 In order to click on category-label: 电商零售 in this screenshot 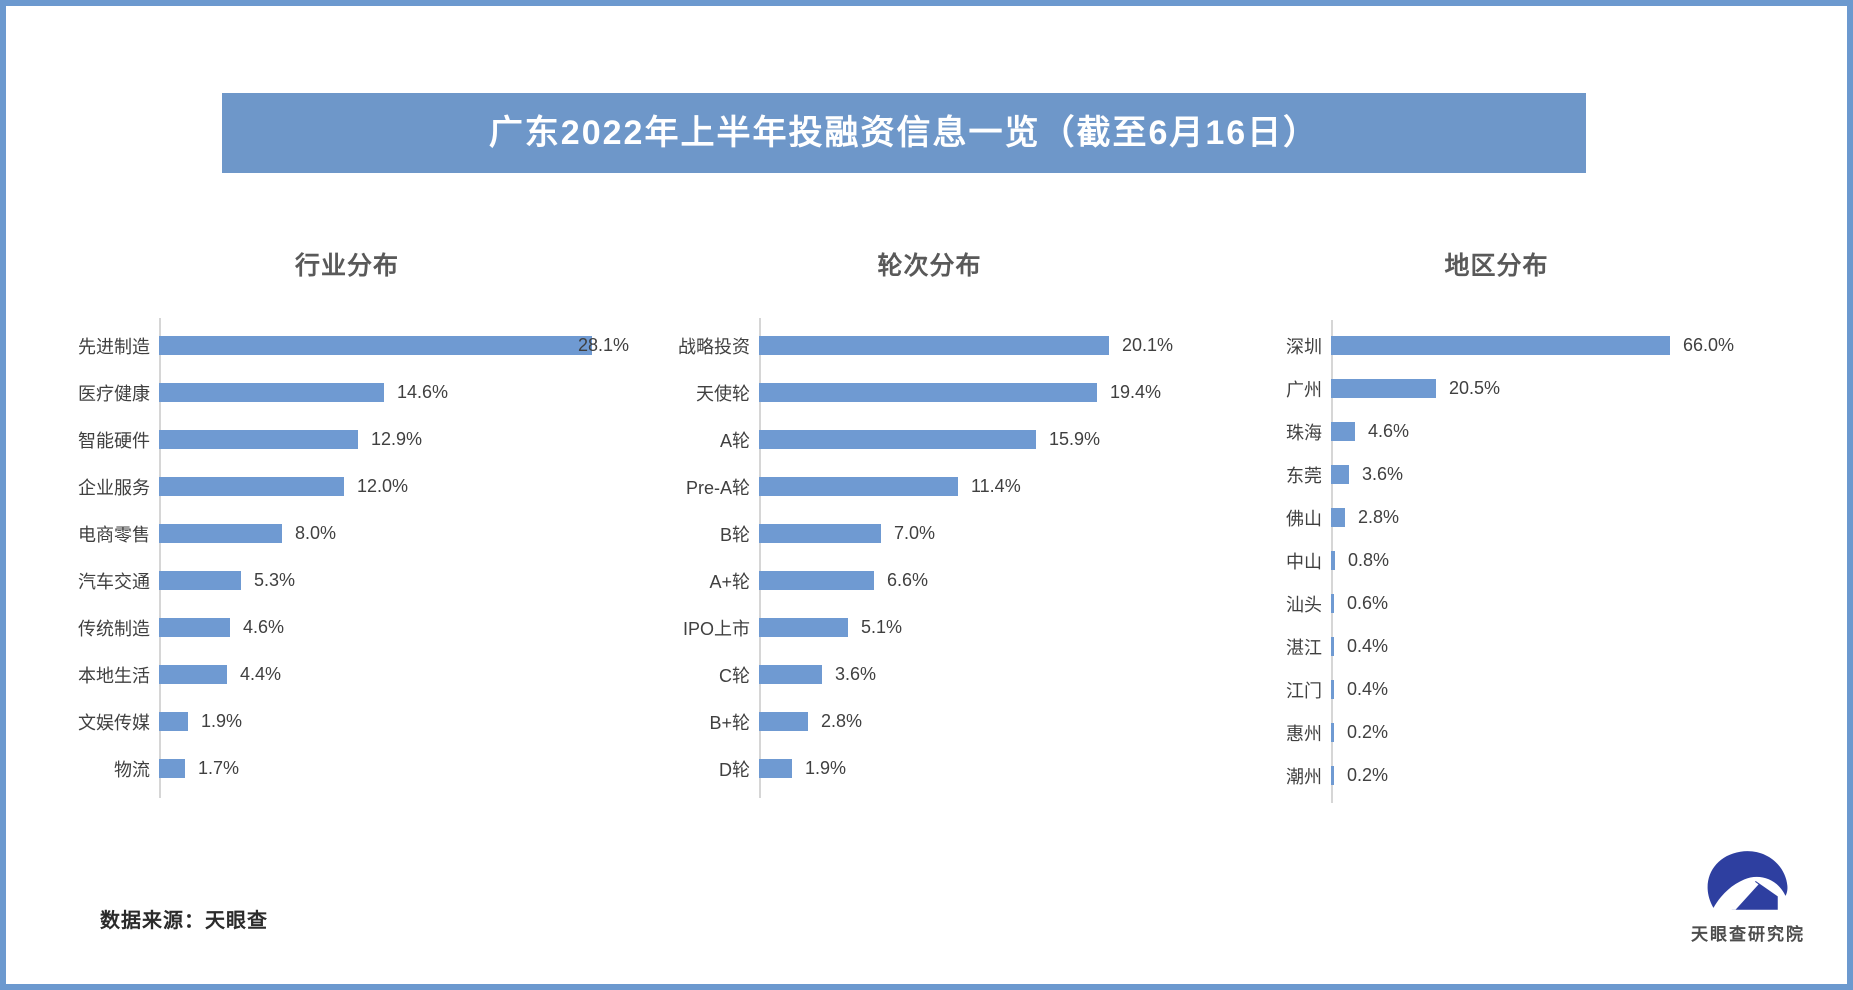, I will do `click(114, 534)`.